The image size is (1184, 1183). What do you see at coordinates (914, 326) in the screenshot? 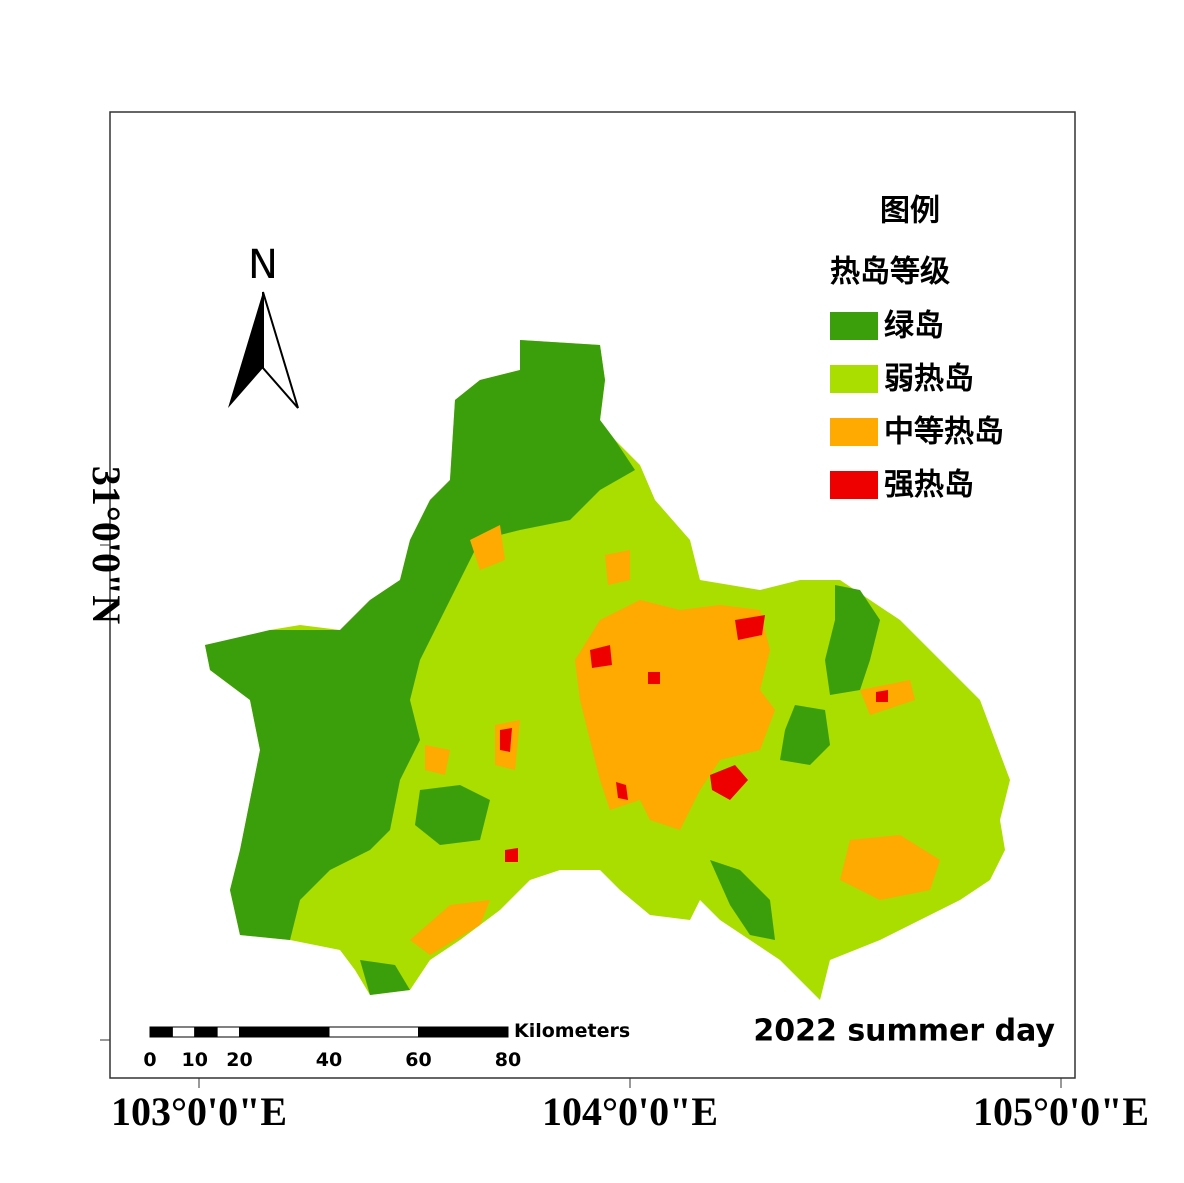
I see `legend-label: 绿岛` at bounding box center [914, 326].